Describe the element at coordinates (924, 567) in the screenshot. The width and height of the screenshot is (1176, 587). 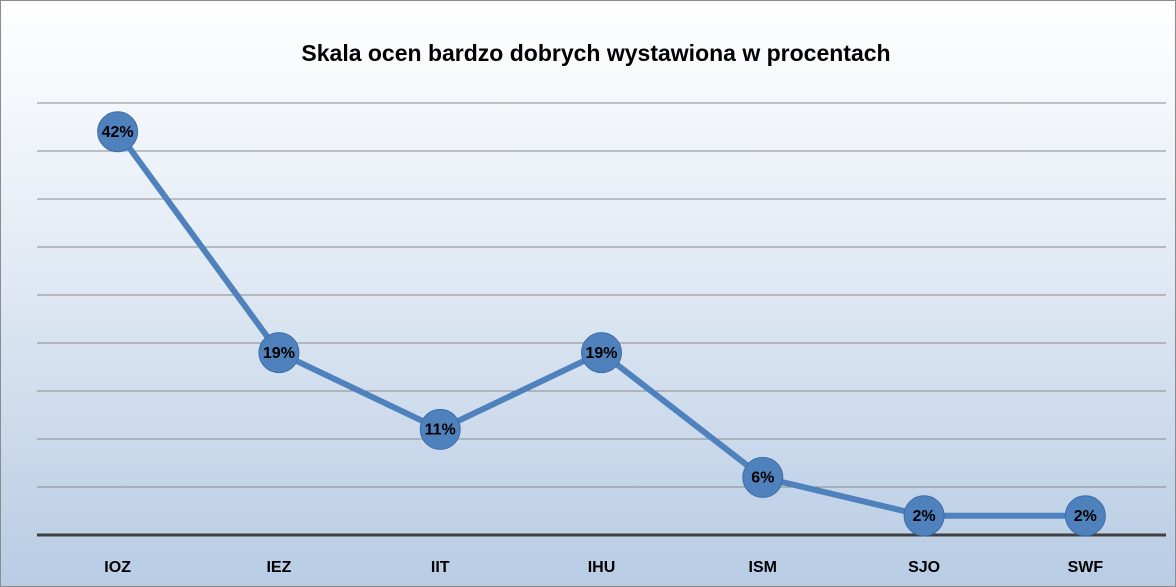
I see `x-tick-label: SJO` at that location.